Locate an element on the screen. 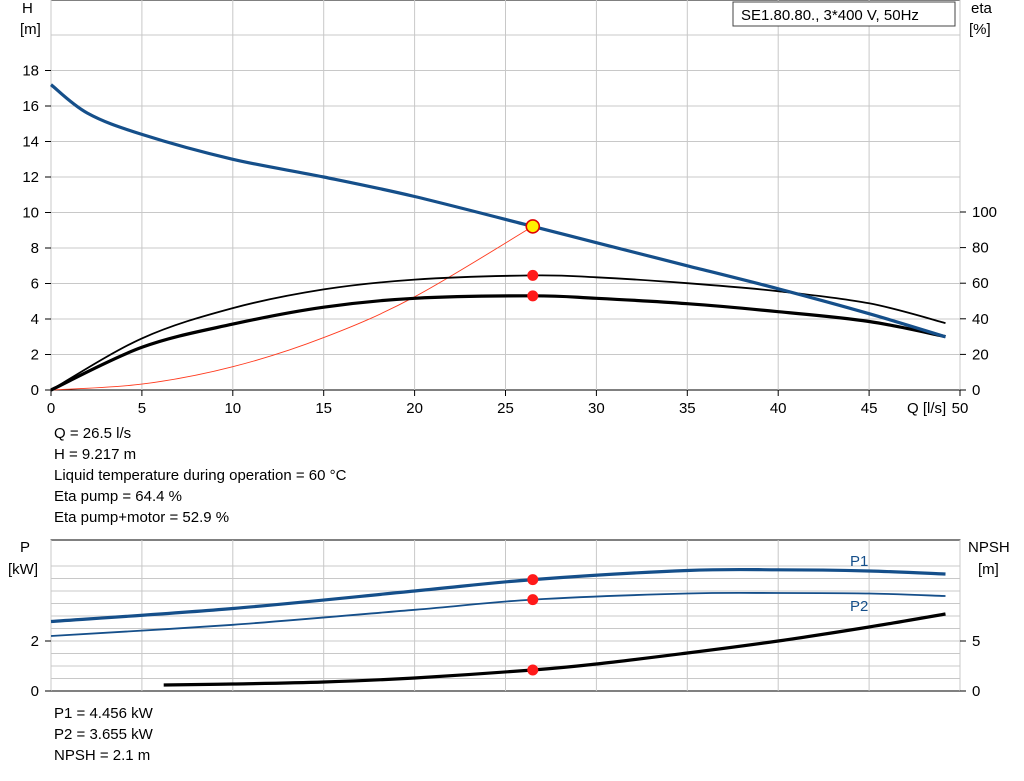  y2-tick-label: 0 is located at coordinates (976, 390).